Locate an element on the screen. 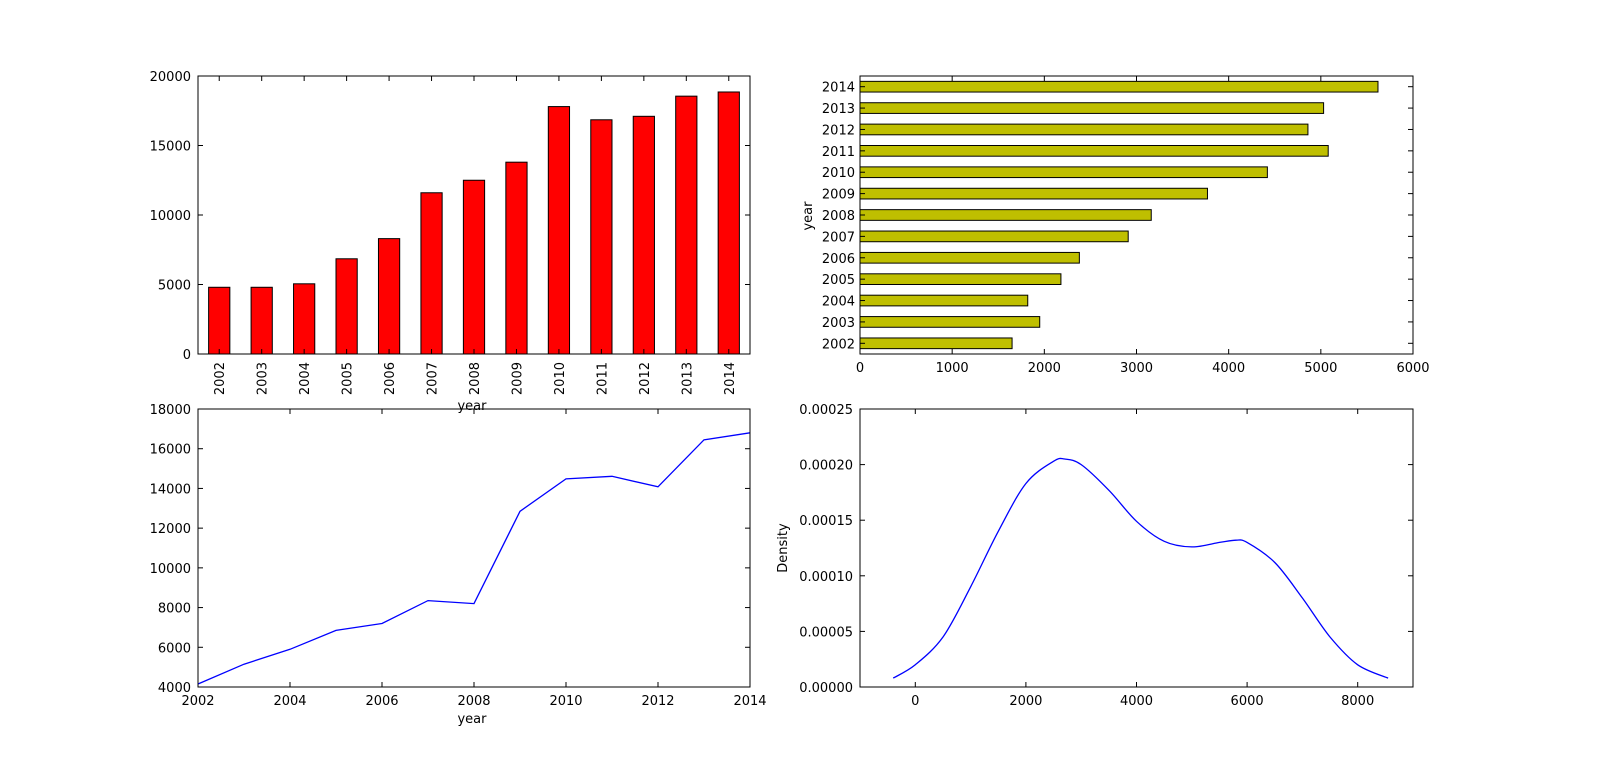 This screenshot has width=1600, height=778. tick-label: 15000 is located at coordinates (170, 147).